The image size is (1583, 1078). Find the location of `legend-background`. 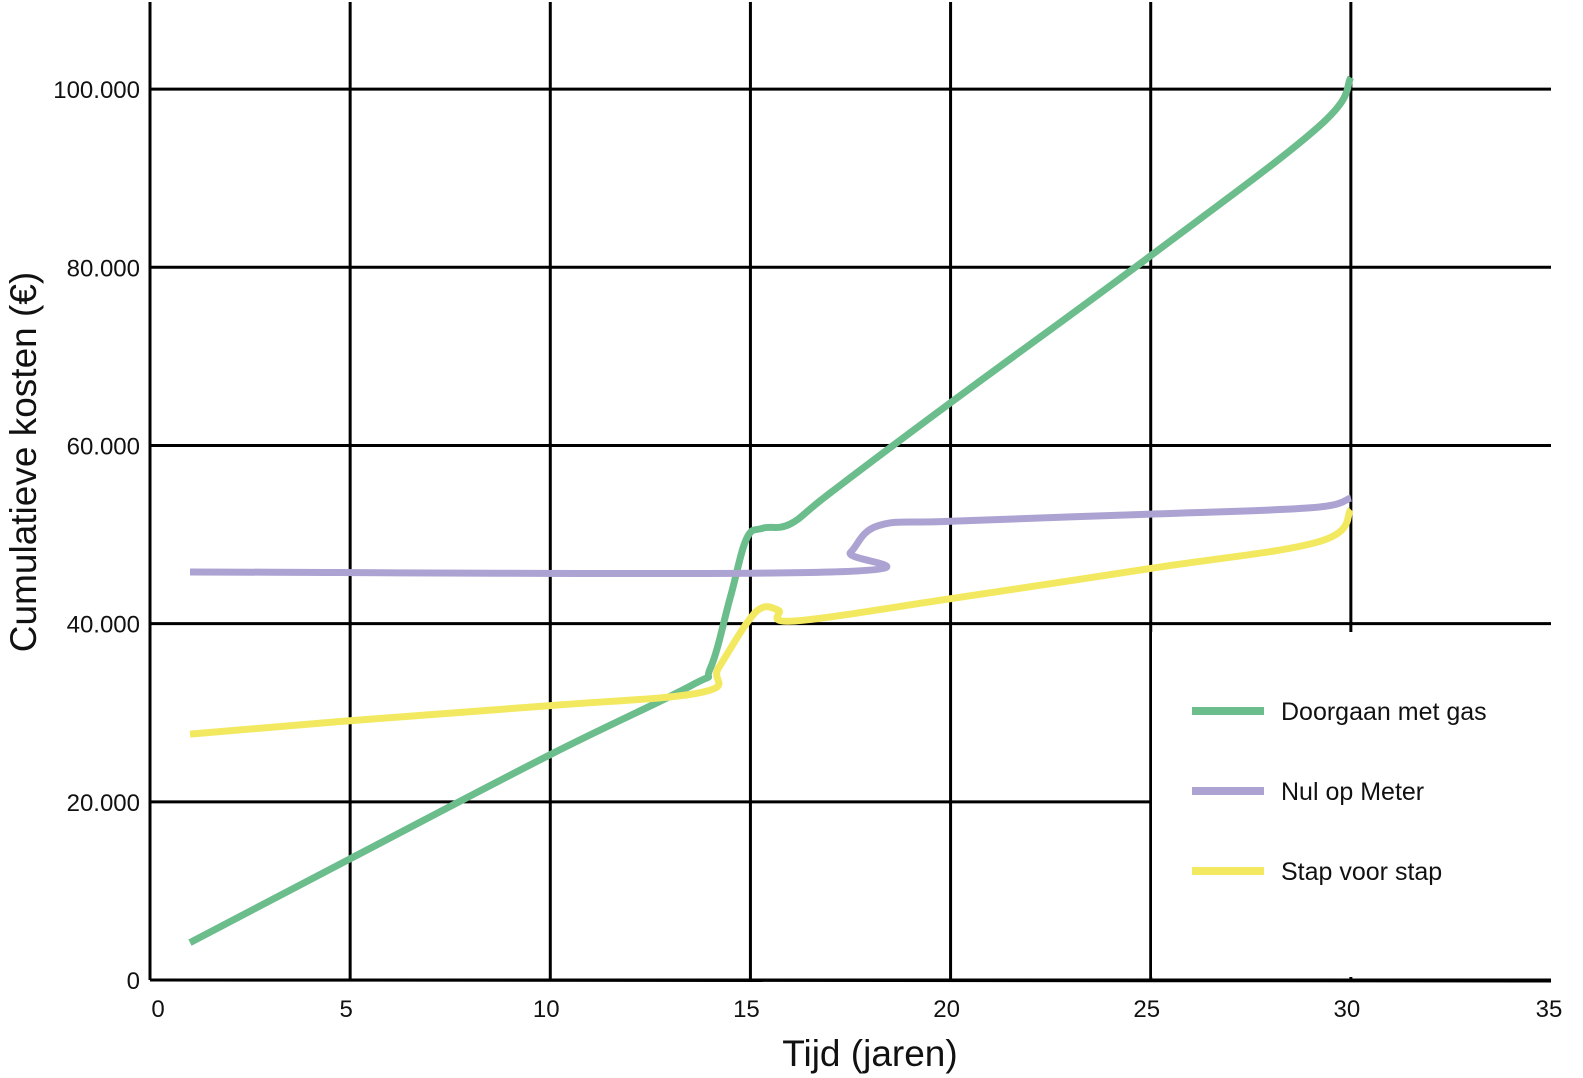

legend-background is located at coordinates (1354, 804).